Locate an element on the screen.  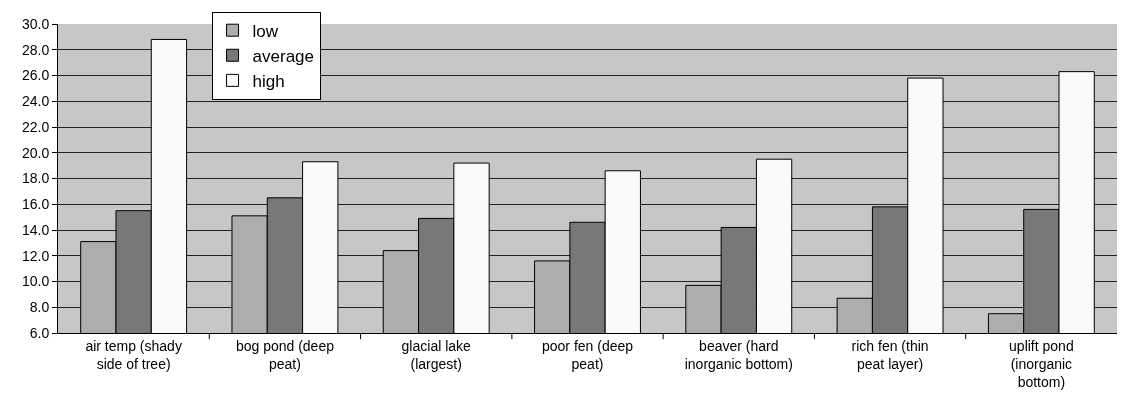
y-tick-label: 24.0 is located at coordinates (35, 101).